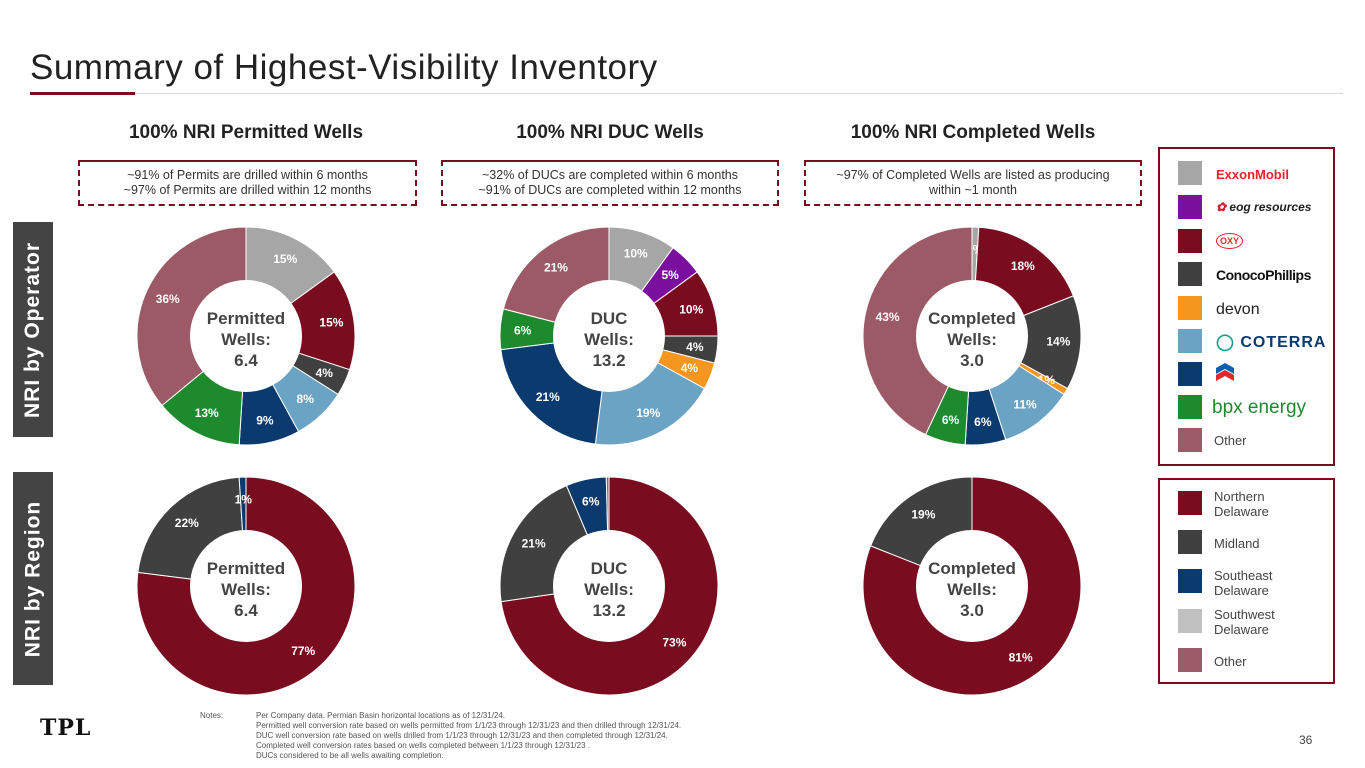 The width and height of the screenshot is (1365, 768). Describe the element at coordinates (207, 413) in the screenshot. I see `slice-label: 13%` at that location.